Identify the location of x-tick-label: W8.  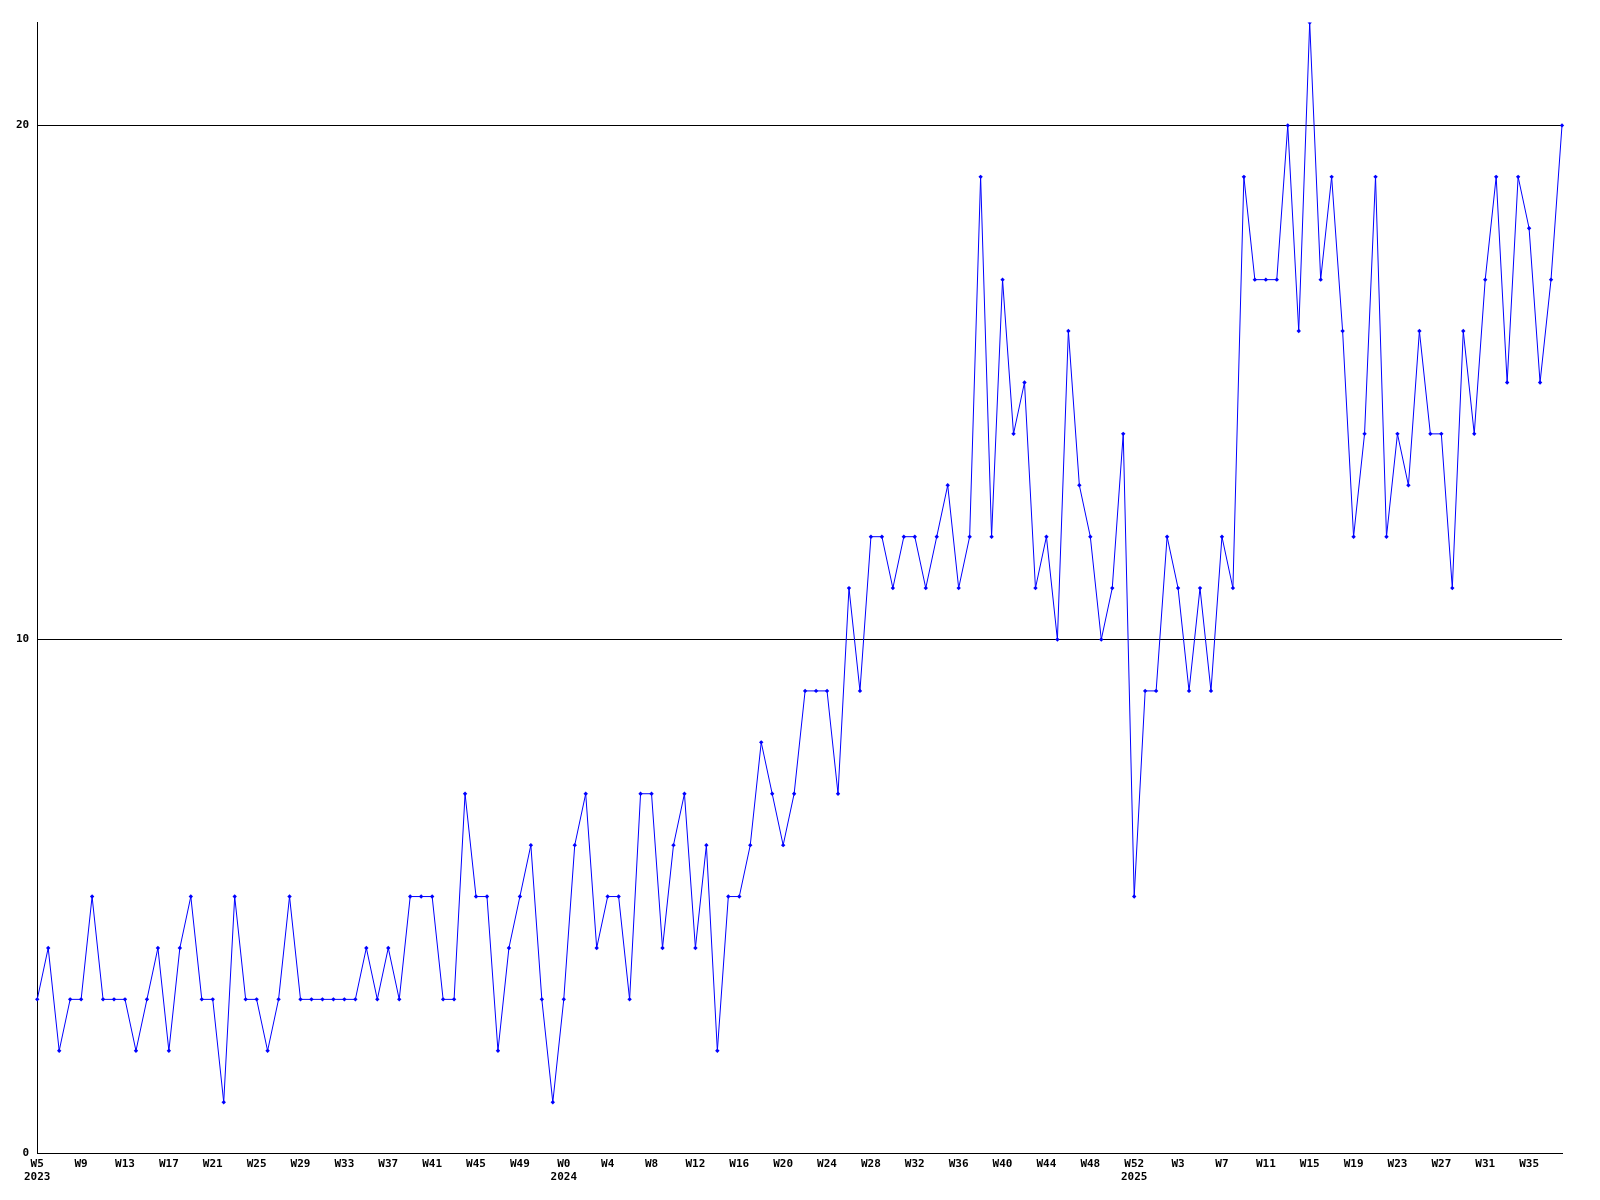
(651, 1164).